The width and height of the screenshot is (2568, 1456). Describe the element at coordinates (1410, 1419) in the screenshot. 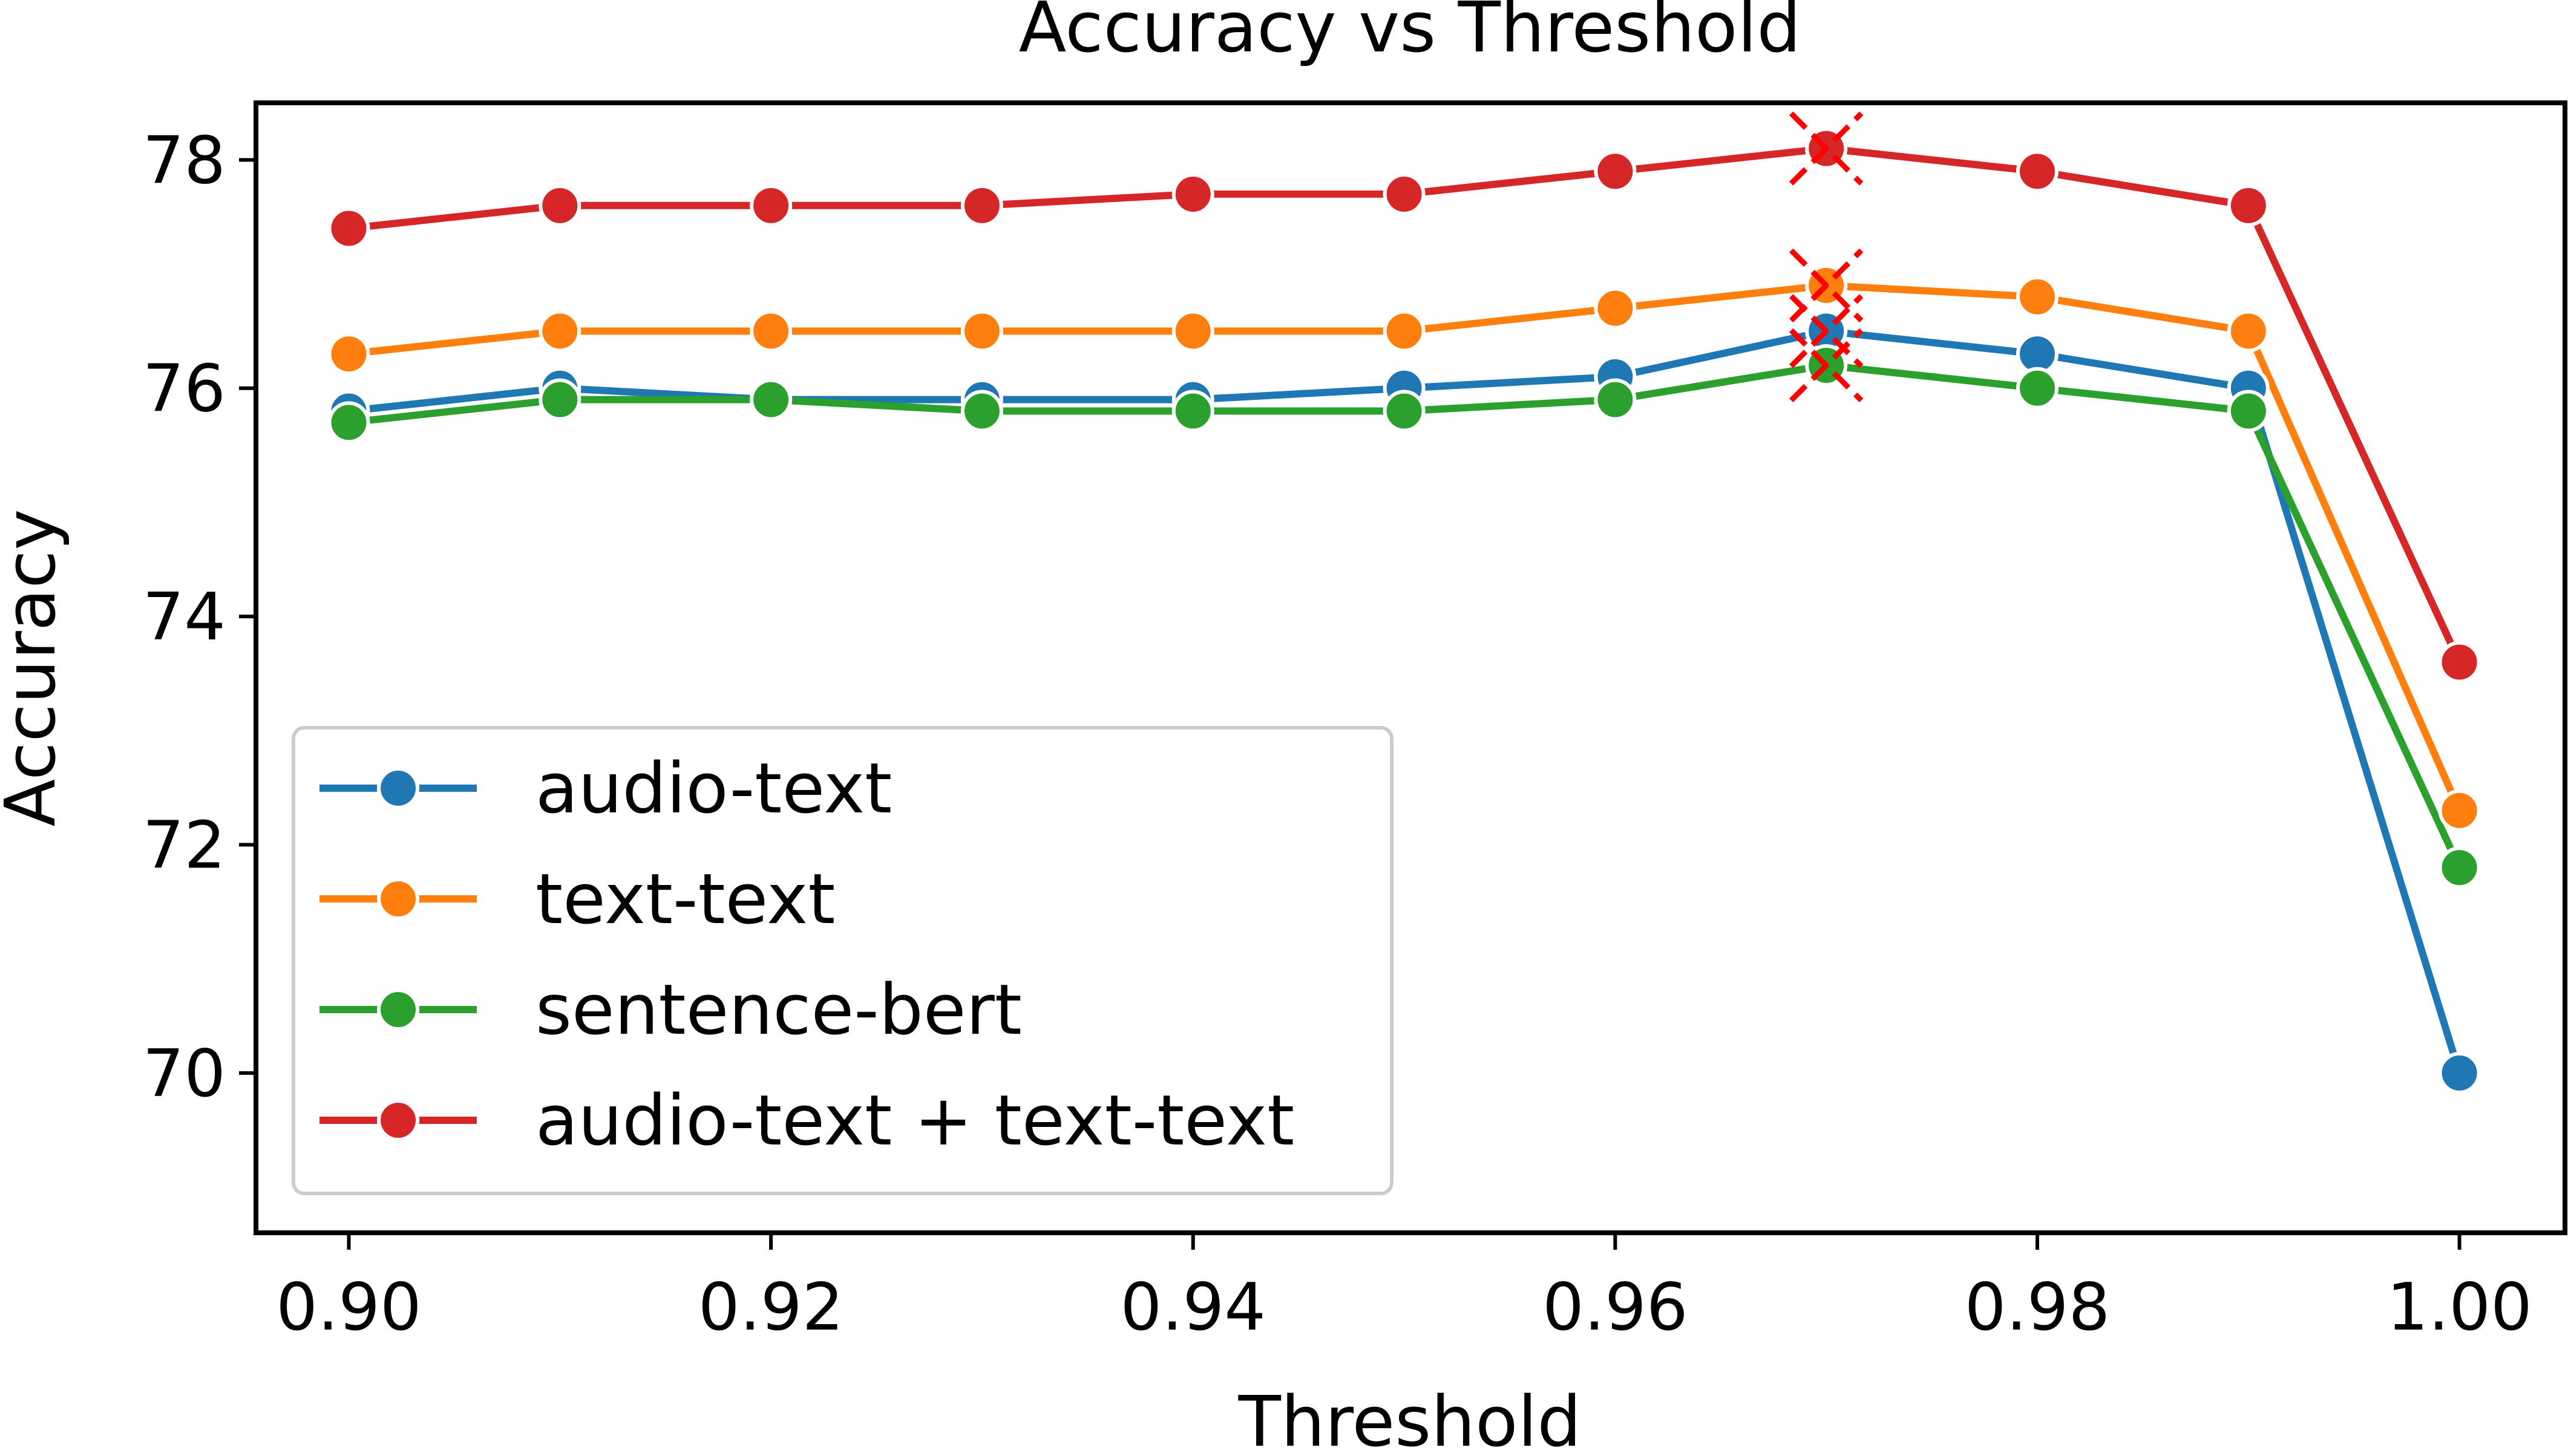

I see `x-axis-label: Threshold` at that location.